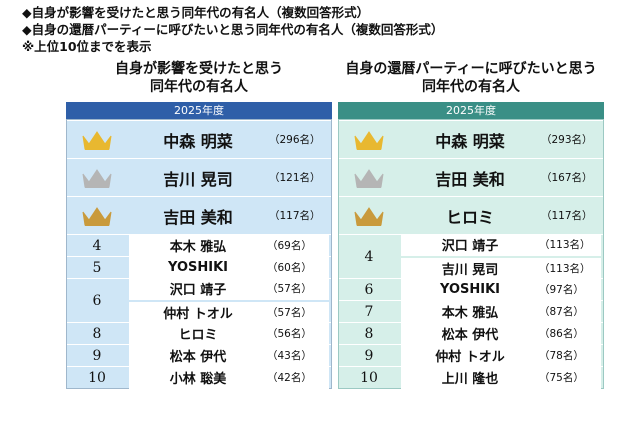 This screenshot has height=428, width=640. Describe the element at coordinates (501, 289) in the screenshot. I see `list-item: YOSHIKI （97名）` at that location.